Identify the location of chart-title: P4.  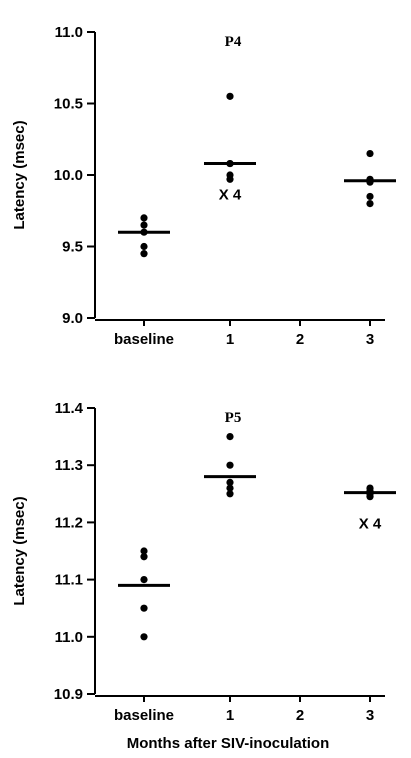
(233, 42).